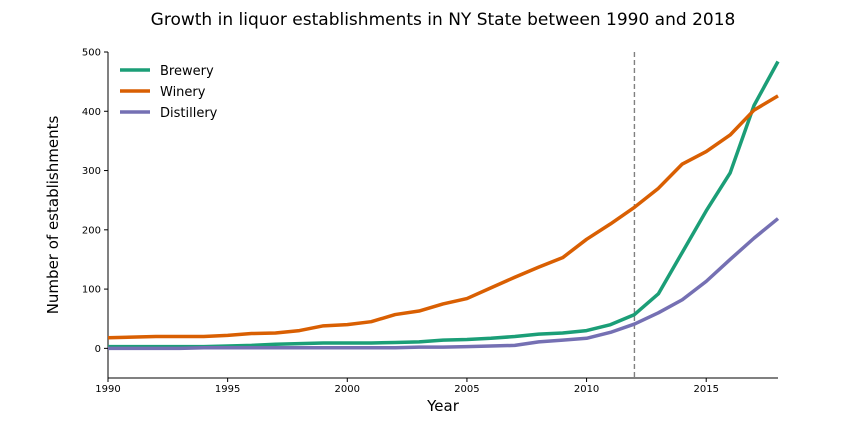 Image resolution: width=864 pixels, height=432 pixels. What do you see at coordinates (107, 389) in the screenshot?
I see `x-tick-label: 1990` at bounding box center [107, 389].